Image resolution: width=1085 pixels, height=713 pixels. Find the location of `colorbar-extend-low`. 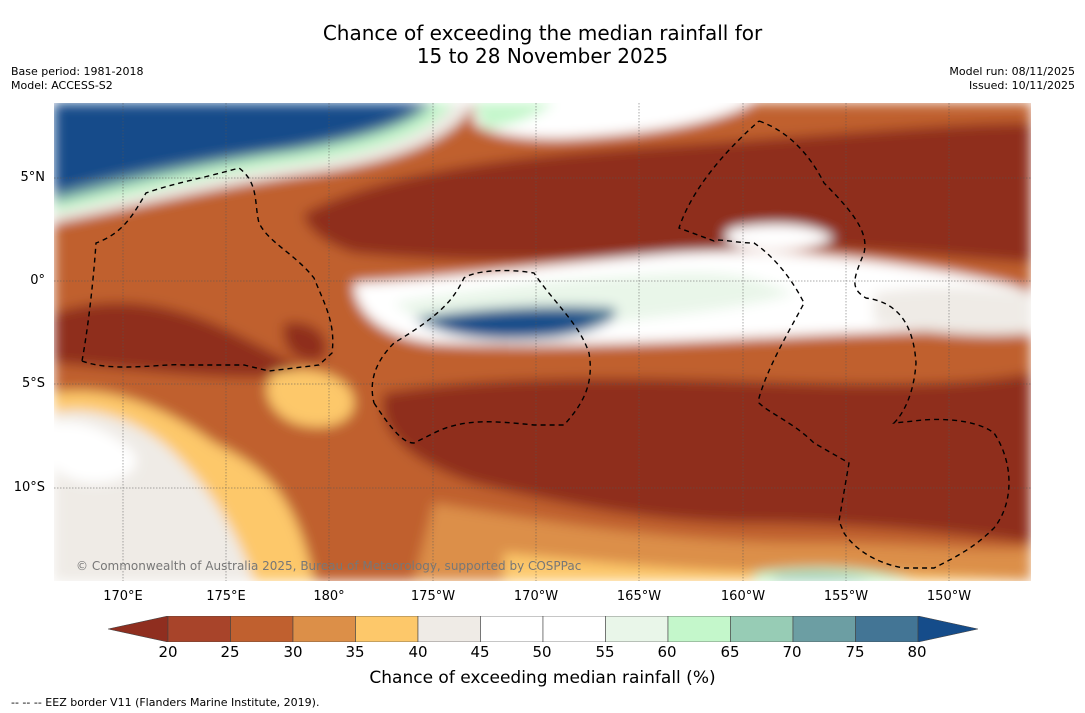

colorbar-extend-low is located at coordinates (138, 629).